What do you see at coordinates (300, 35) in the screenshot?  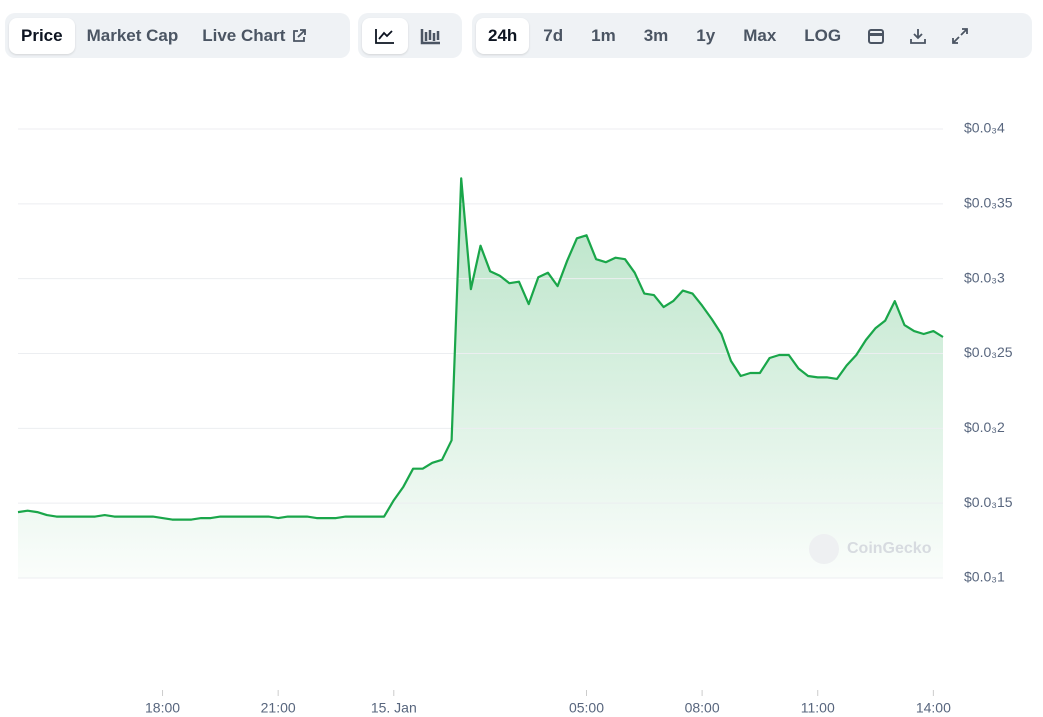 I see `external-icon` at bounding box center [300, 35].